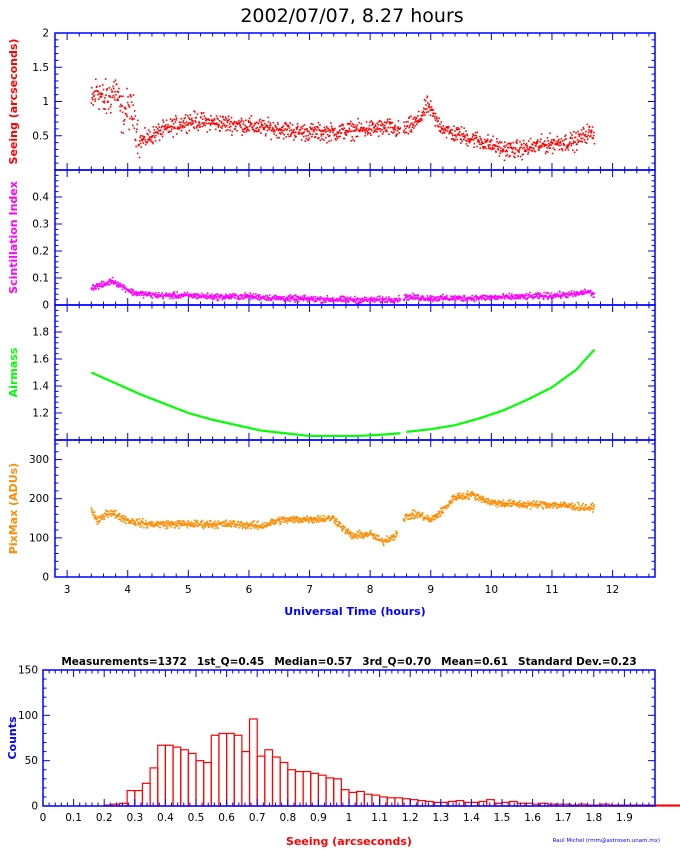 The image size is (680, 850). Describe the element at coordinates (31, 761) in the screenshot. I see `y-tick-label: 50` at that location.